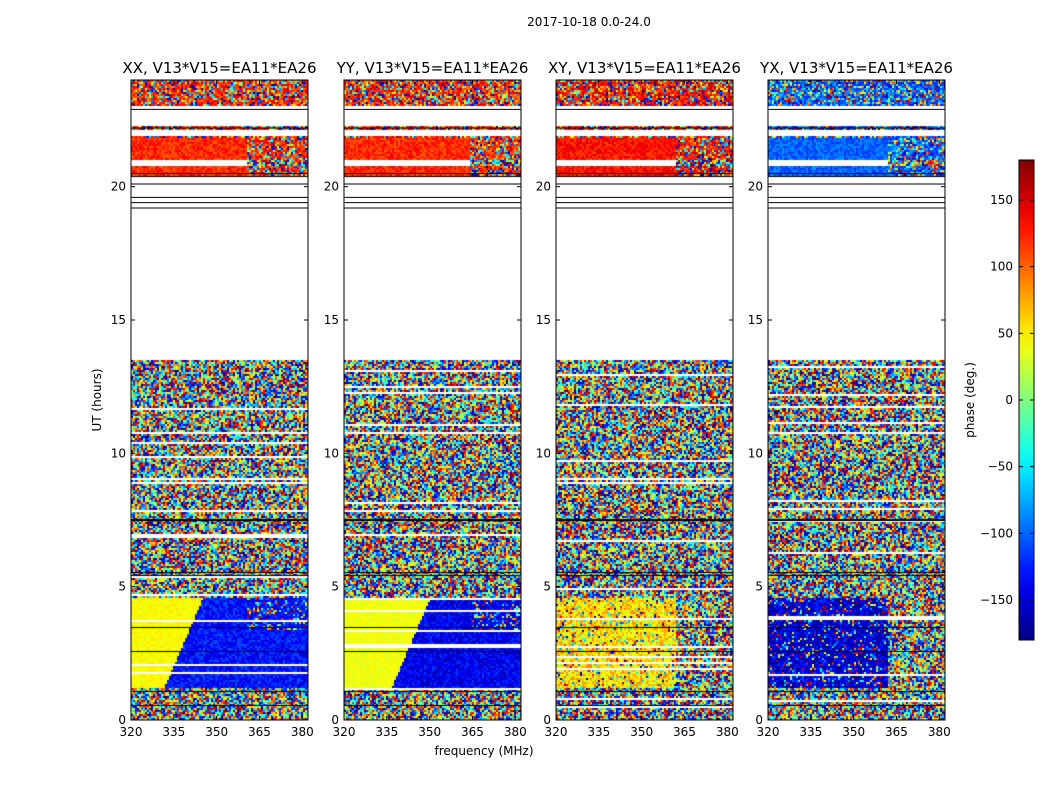 This screenshot has height=800, width=1050. I want to click on panel-title: YX, V13*V15=EA11*EA26, so click(856, 68).